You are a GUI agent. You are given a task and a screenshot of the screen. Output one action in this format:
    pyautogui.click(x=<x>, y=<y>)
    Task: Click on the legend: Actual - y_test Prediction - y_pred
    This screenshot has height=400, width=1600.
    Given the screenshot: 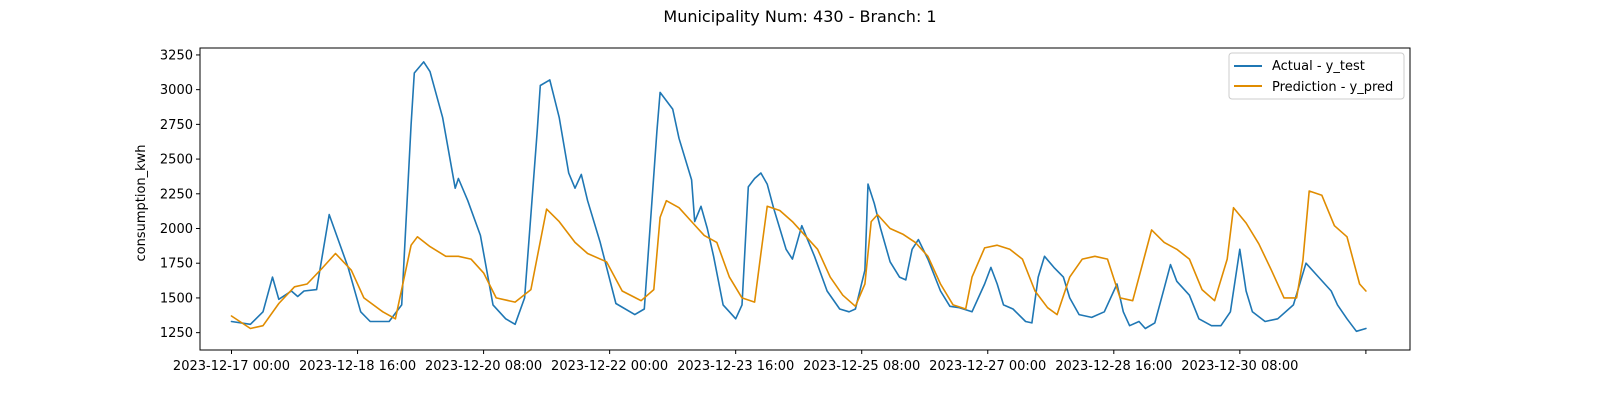 What is the action you would take?
    pyautogui.click(x=1316, y=76)
    